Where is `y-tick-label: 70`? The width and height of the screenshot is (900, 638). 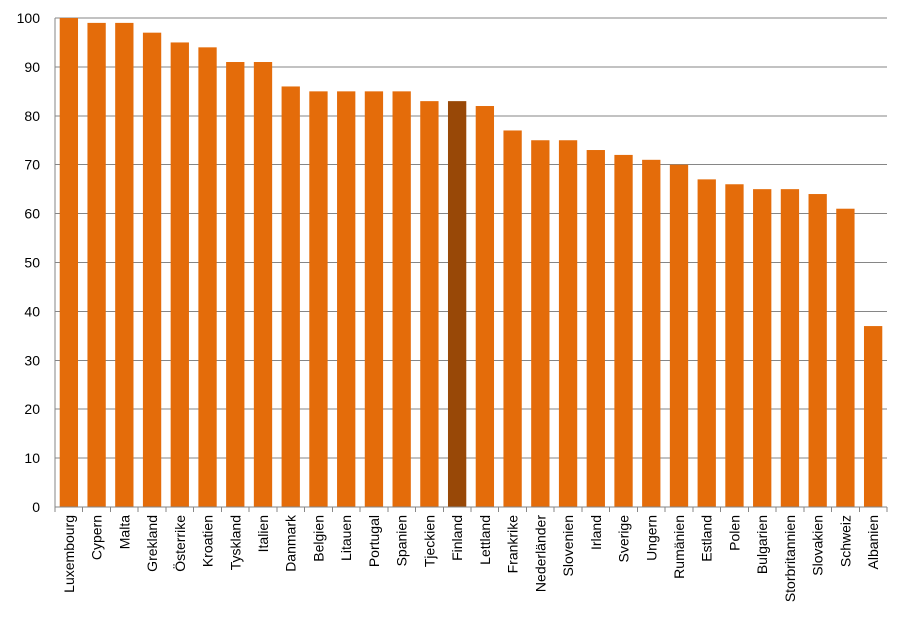
y-tick-label: 70 is located at coordinates (32, 165).